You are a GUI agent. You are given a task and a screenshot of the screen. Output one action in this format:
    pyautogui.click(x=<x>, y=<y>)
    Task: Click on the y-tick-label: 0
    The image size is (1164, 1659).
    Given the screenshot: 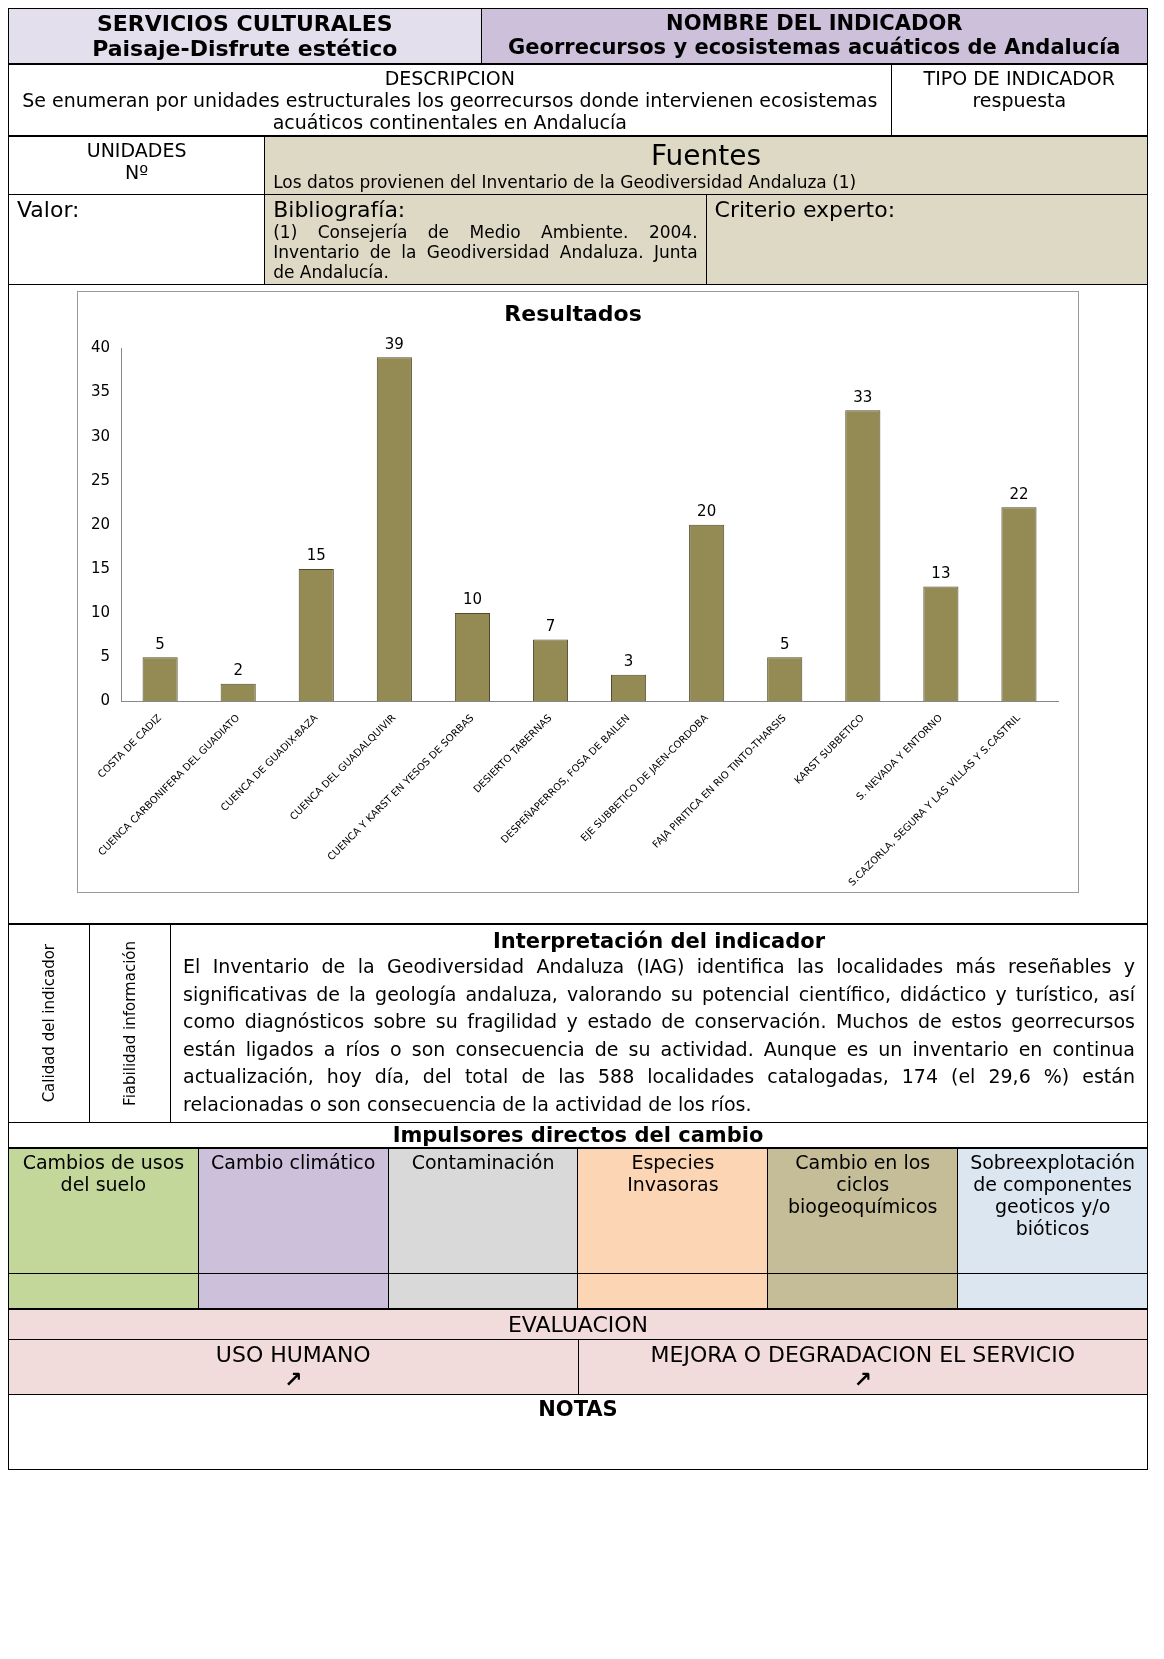 What is the action you would take?
    pyautogui.click(x=105, y=700)
    